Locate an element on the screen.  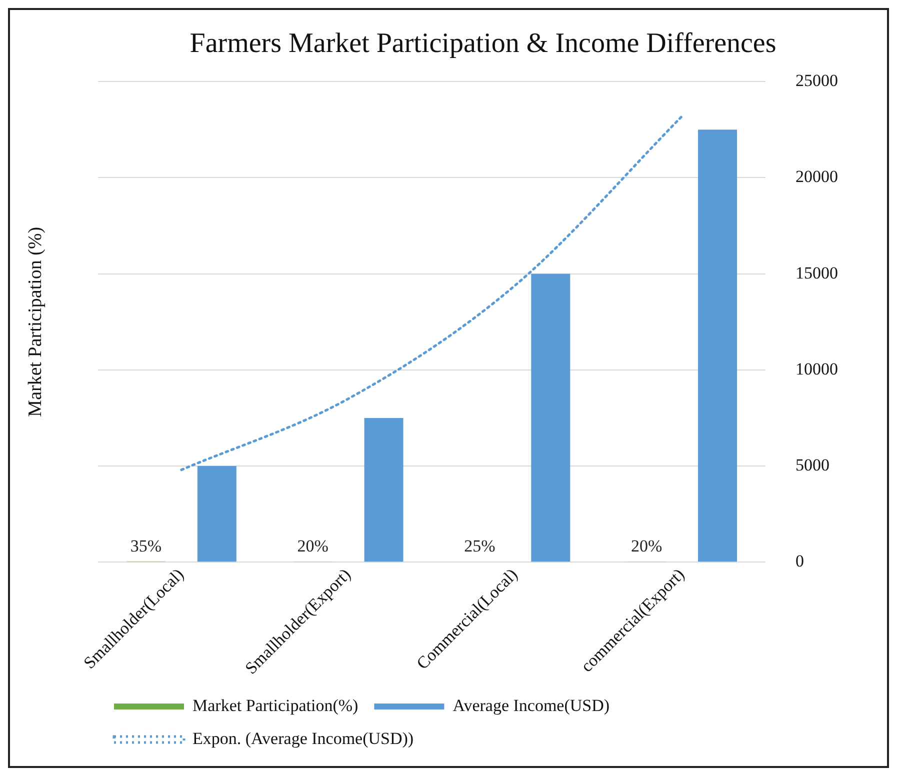
y-tick-label: 20000 is located at coordinates (817, 176).